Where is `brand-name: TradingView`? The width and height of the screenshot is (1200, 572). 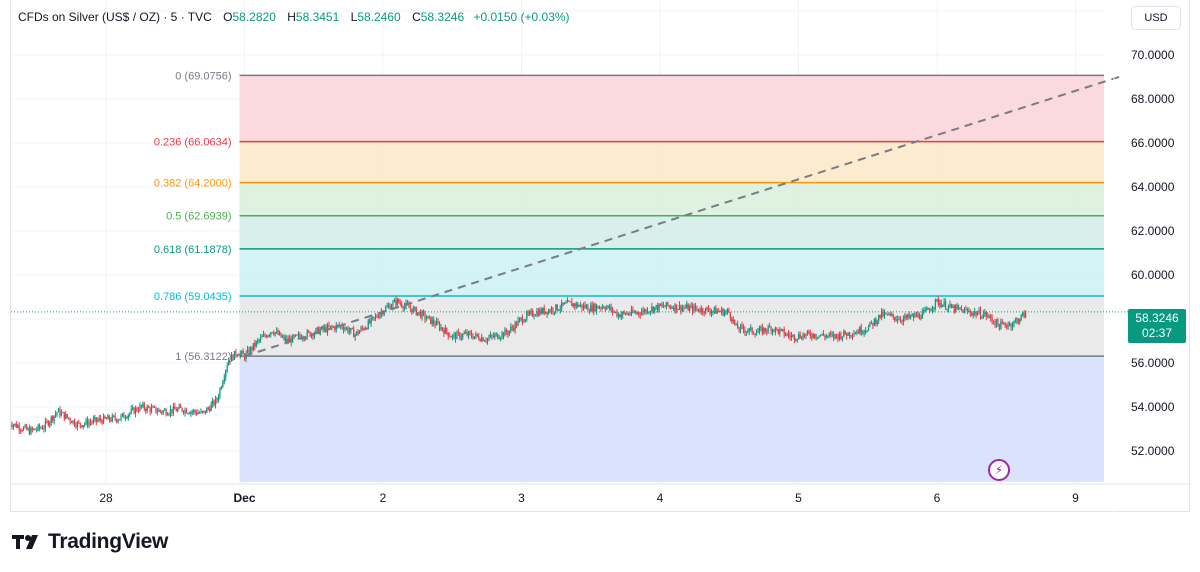 brand-name: TradingView is located at coordinates (108, 541).